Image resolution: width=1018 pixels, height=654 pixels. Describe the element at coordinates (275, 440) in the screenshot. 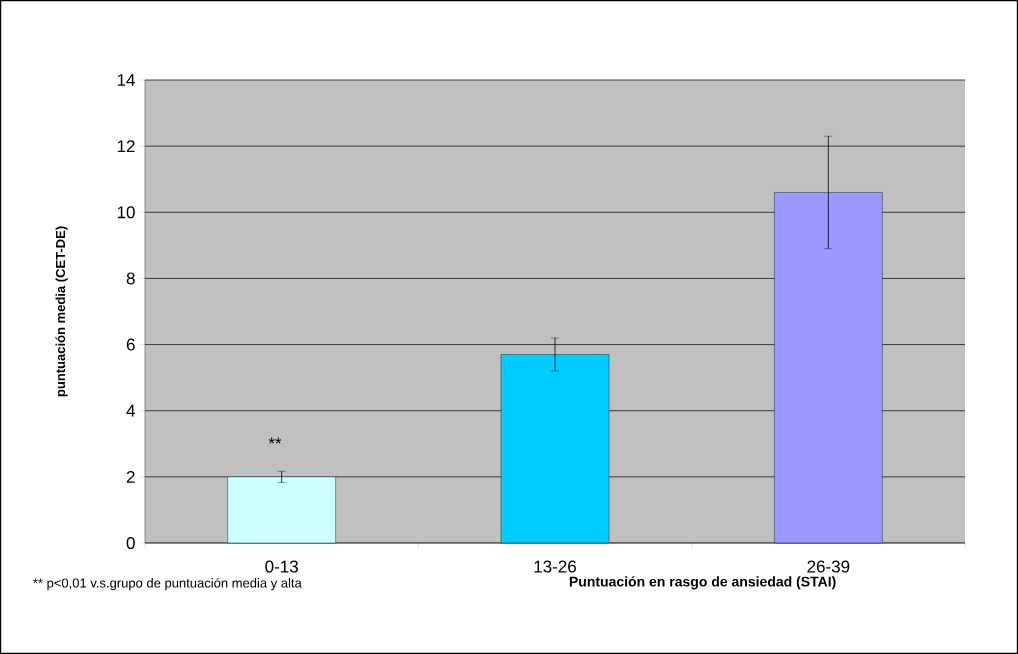

I see `annotation: **` at that location.